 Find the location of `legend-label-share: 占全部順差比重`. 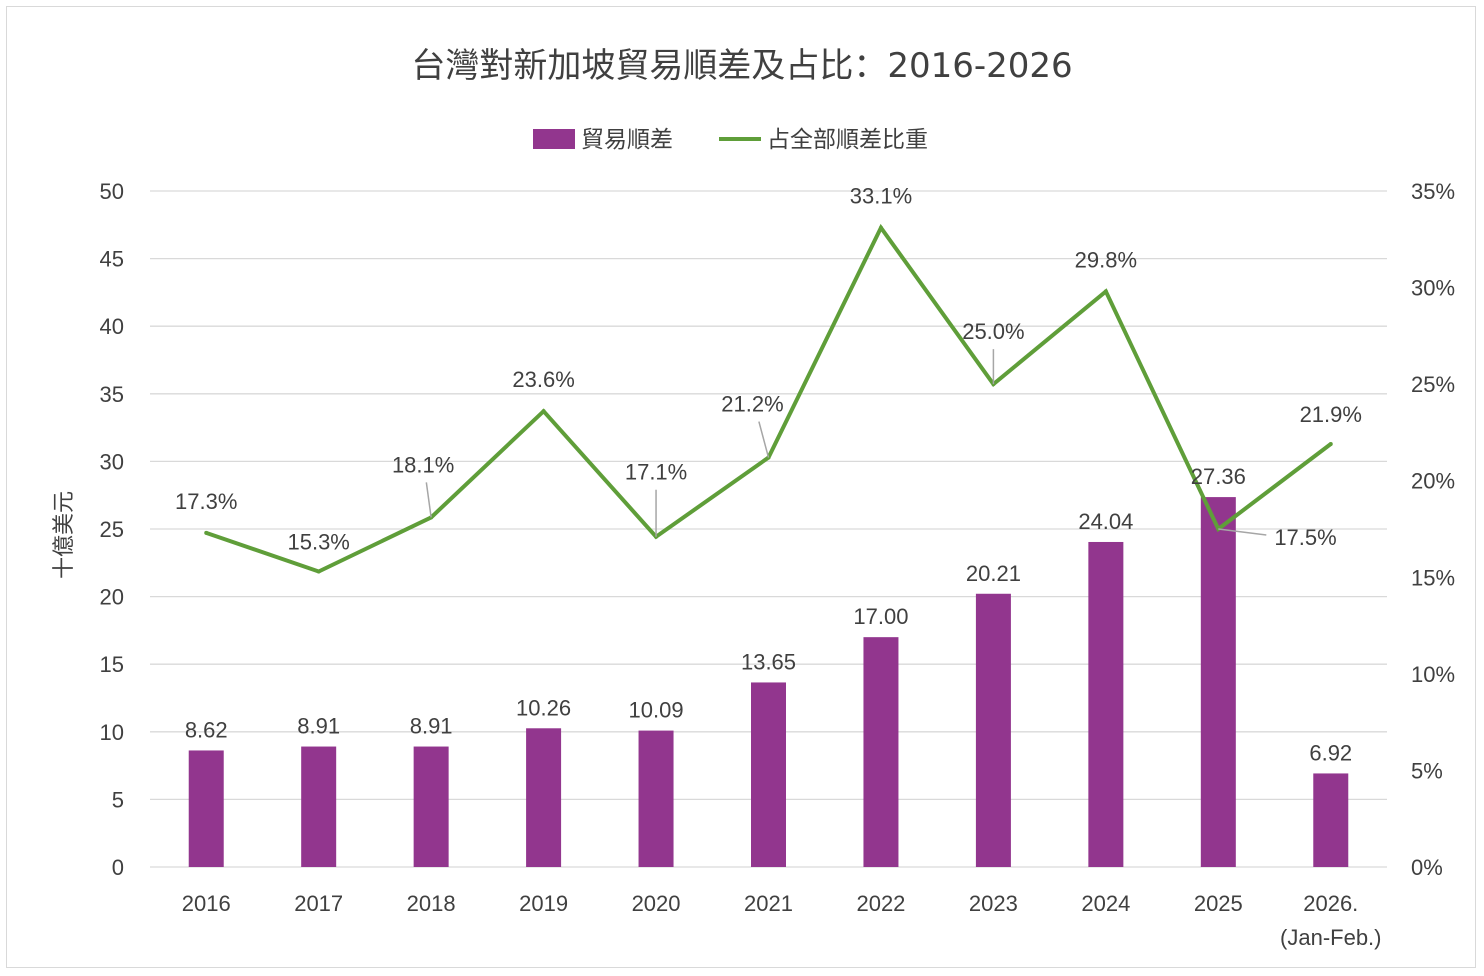

legend-label-share: 占全部順差比重 is located at coordinates (847, 140).